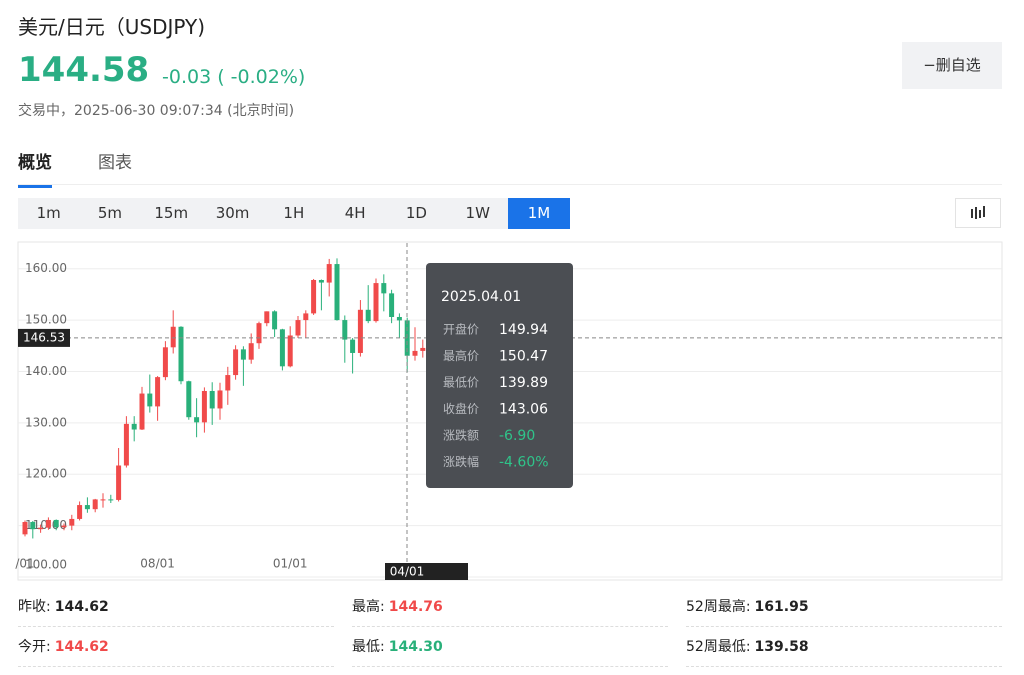  I want to click on x-tick-label: 08/01, so click(157, 564).